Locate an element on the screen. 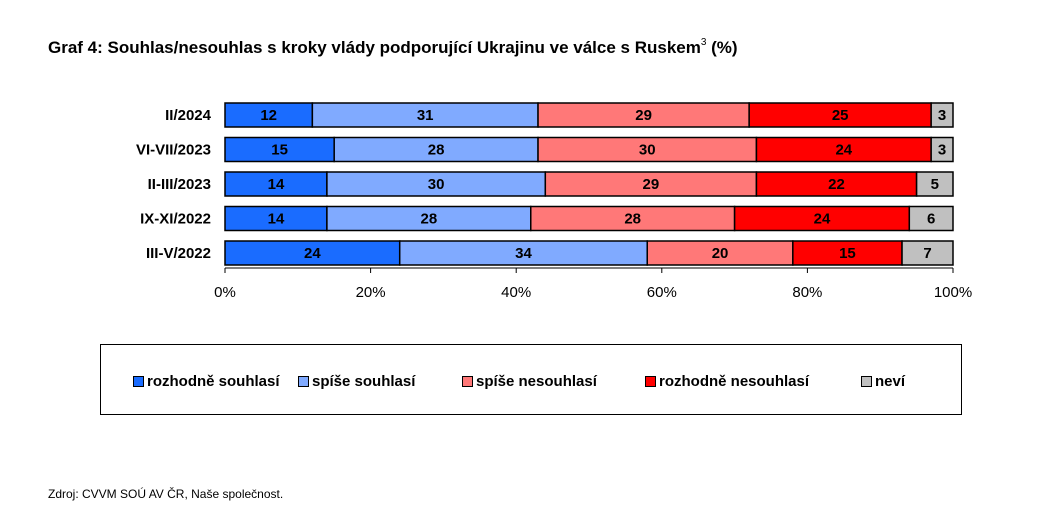 The image size is (1037, 526). legend-item: spíše nesouhlasí is located at coordinates (553, 381).